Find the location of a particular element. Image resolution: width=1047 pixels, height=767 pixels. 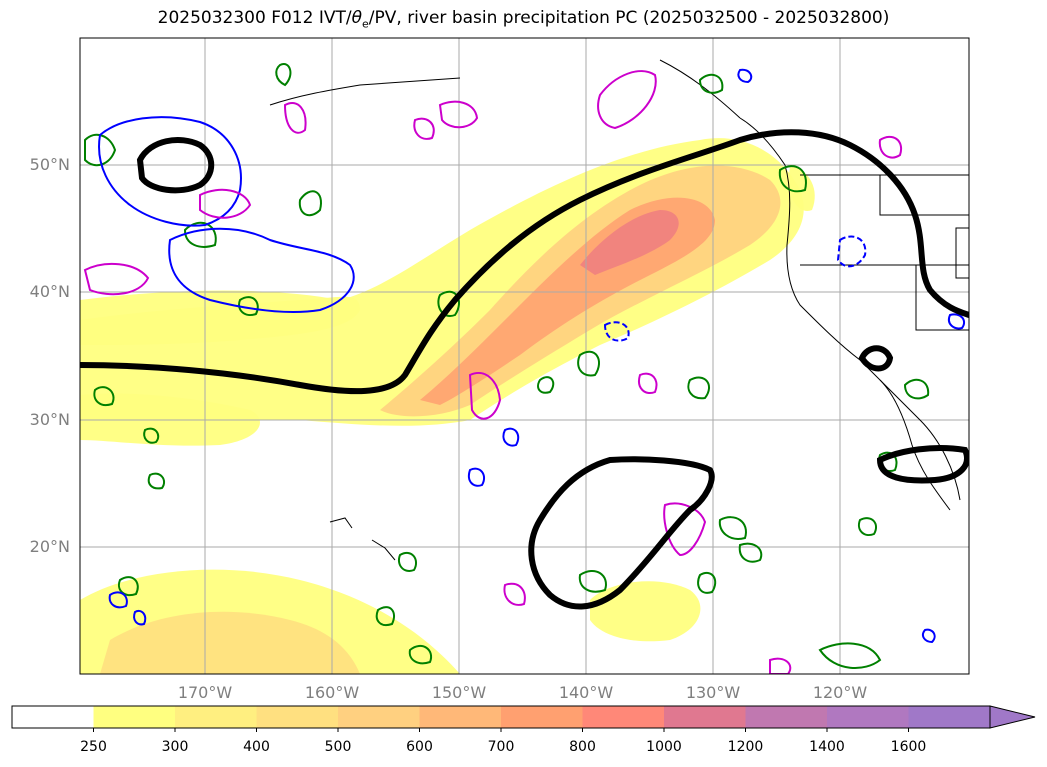

title-theta-sub: e is located at coordinates (365, 24).